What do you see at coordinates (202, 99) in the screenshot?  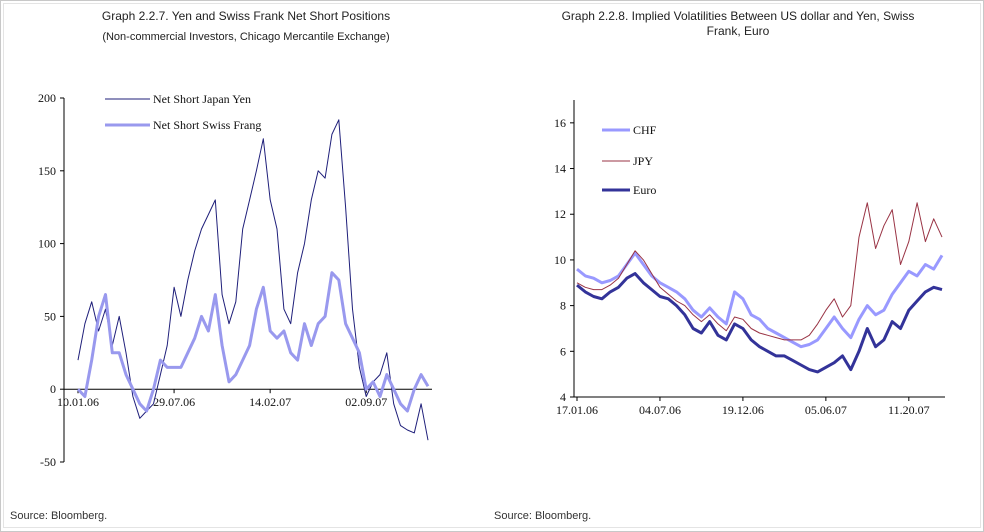 I see `legend-label: Net Short Japan Yen` at bounding box center [202, 99].